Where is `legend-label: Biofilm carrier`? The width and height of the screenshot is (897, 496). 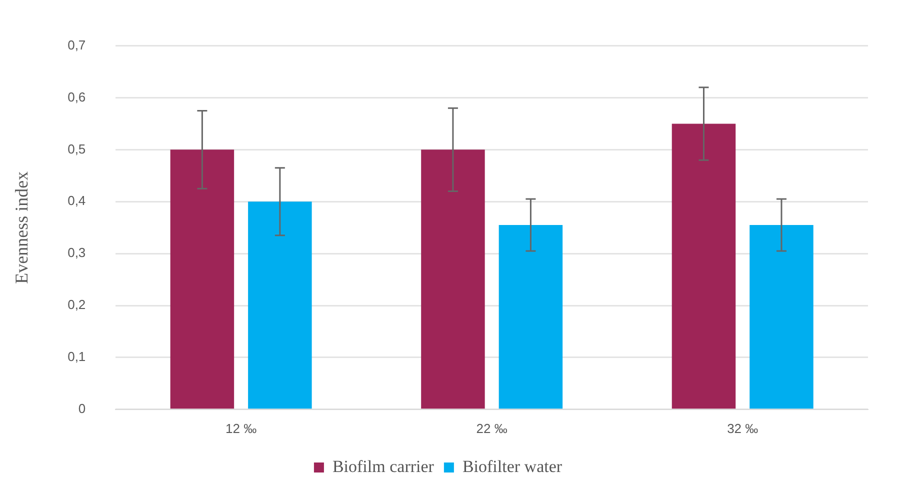
legend-label: Biofilm carrier is located at coordinates (383, 466).